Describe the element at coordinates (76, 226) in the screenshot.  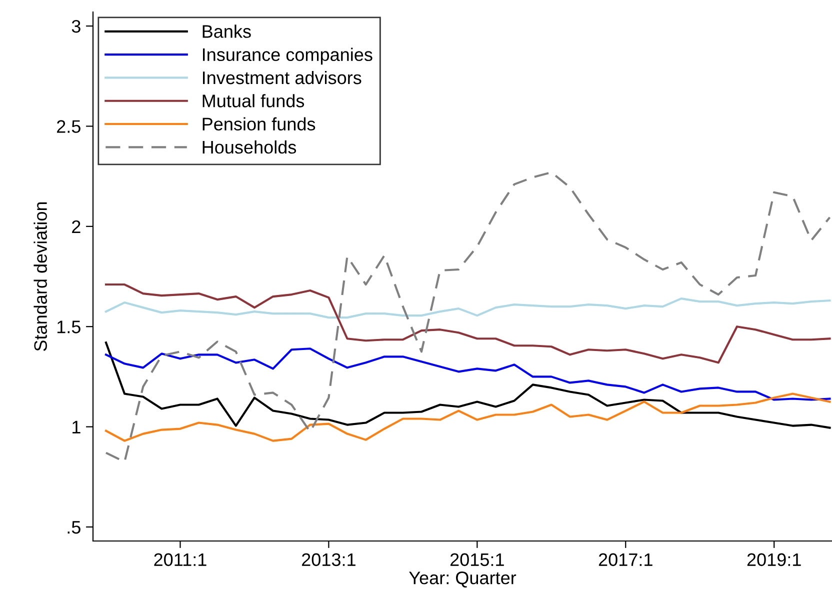
I see `y-tick-label: 2` at that location.